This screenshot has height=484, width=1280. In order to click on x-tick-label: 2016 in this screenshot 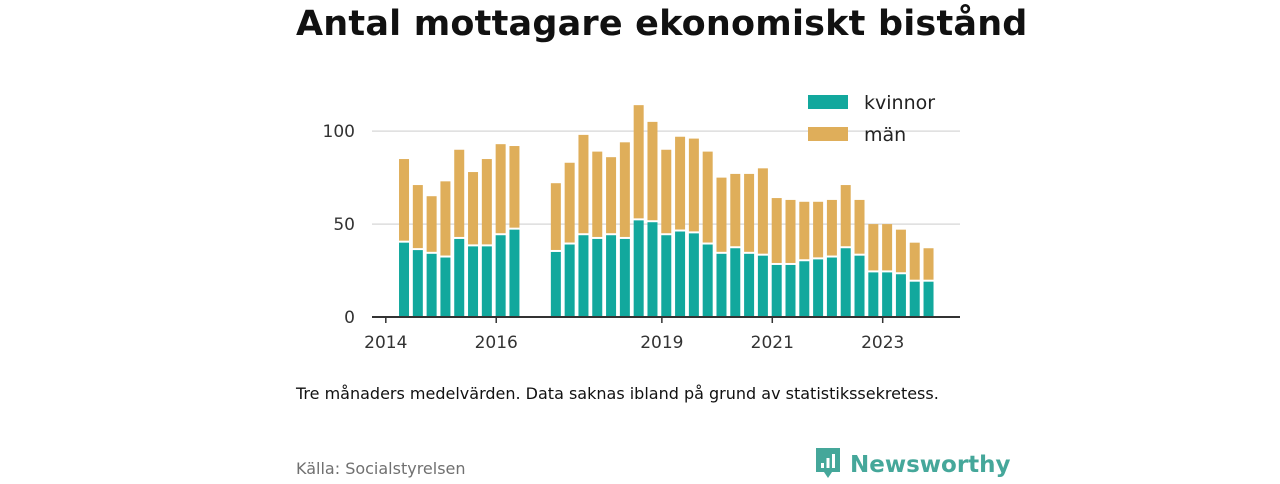, I will do `click(496, 343)`.